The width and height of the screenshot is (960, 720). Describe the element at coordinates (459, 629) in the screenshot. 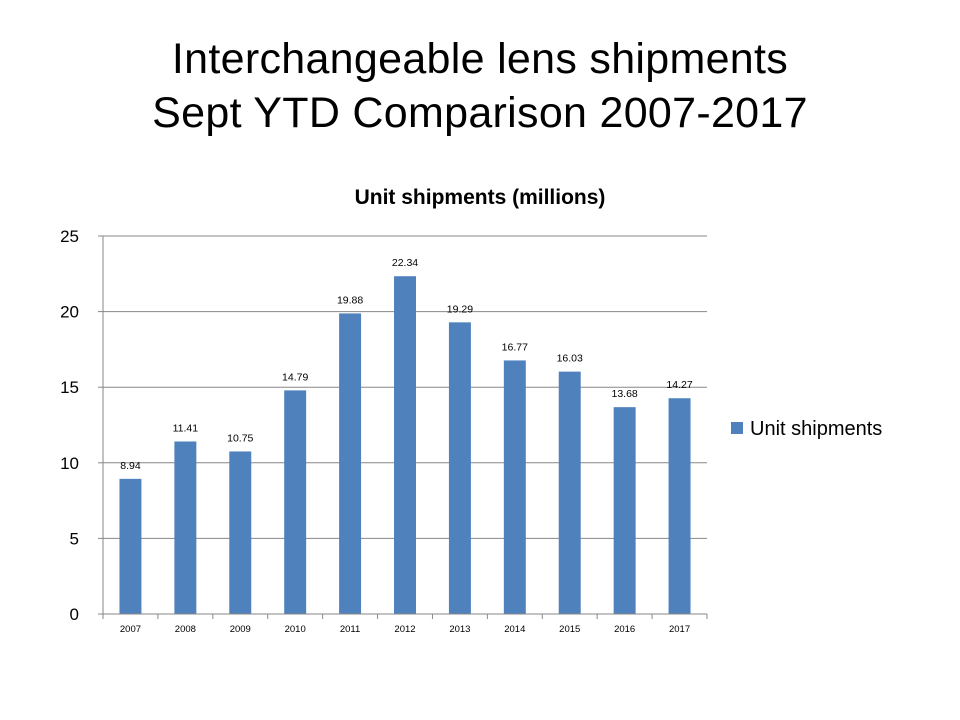

I see `x-tick-label: 2013` at that location.